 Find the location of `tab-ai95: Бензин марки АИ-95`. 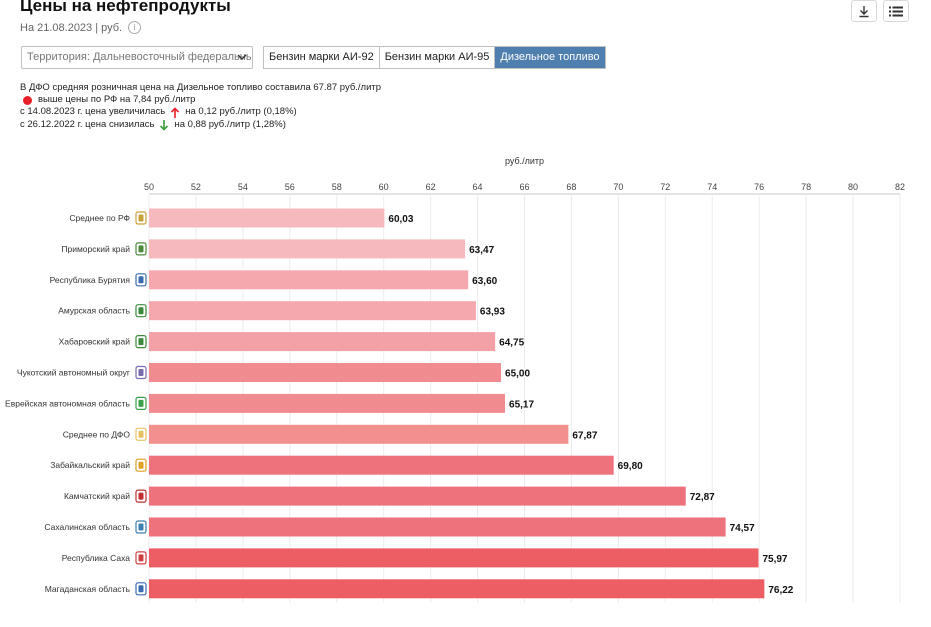

tab-ai95: Бензин марки АИ-95 is located at coordinates (438, 57).